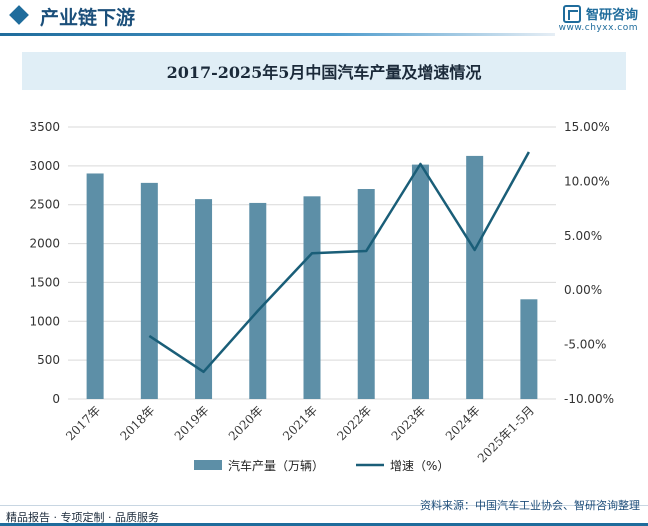 The width and height of the screenshot is (648, 526). Describe the element at coordinates (585, 345) in the screenshot. I see `right-axis-tick-label: -5.00%` at that location.